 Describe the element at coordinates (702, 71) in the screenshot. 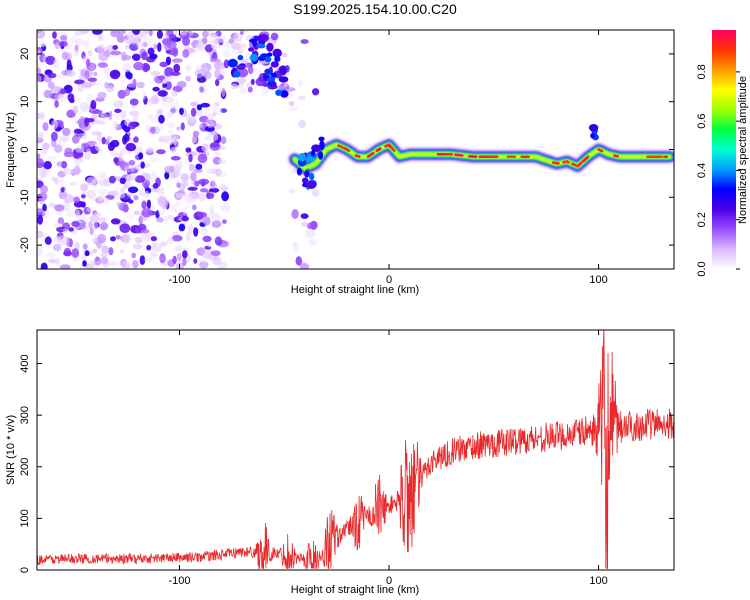

I see `colorbar-tick-label: 0.8` at that location.